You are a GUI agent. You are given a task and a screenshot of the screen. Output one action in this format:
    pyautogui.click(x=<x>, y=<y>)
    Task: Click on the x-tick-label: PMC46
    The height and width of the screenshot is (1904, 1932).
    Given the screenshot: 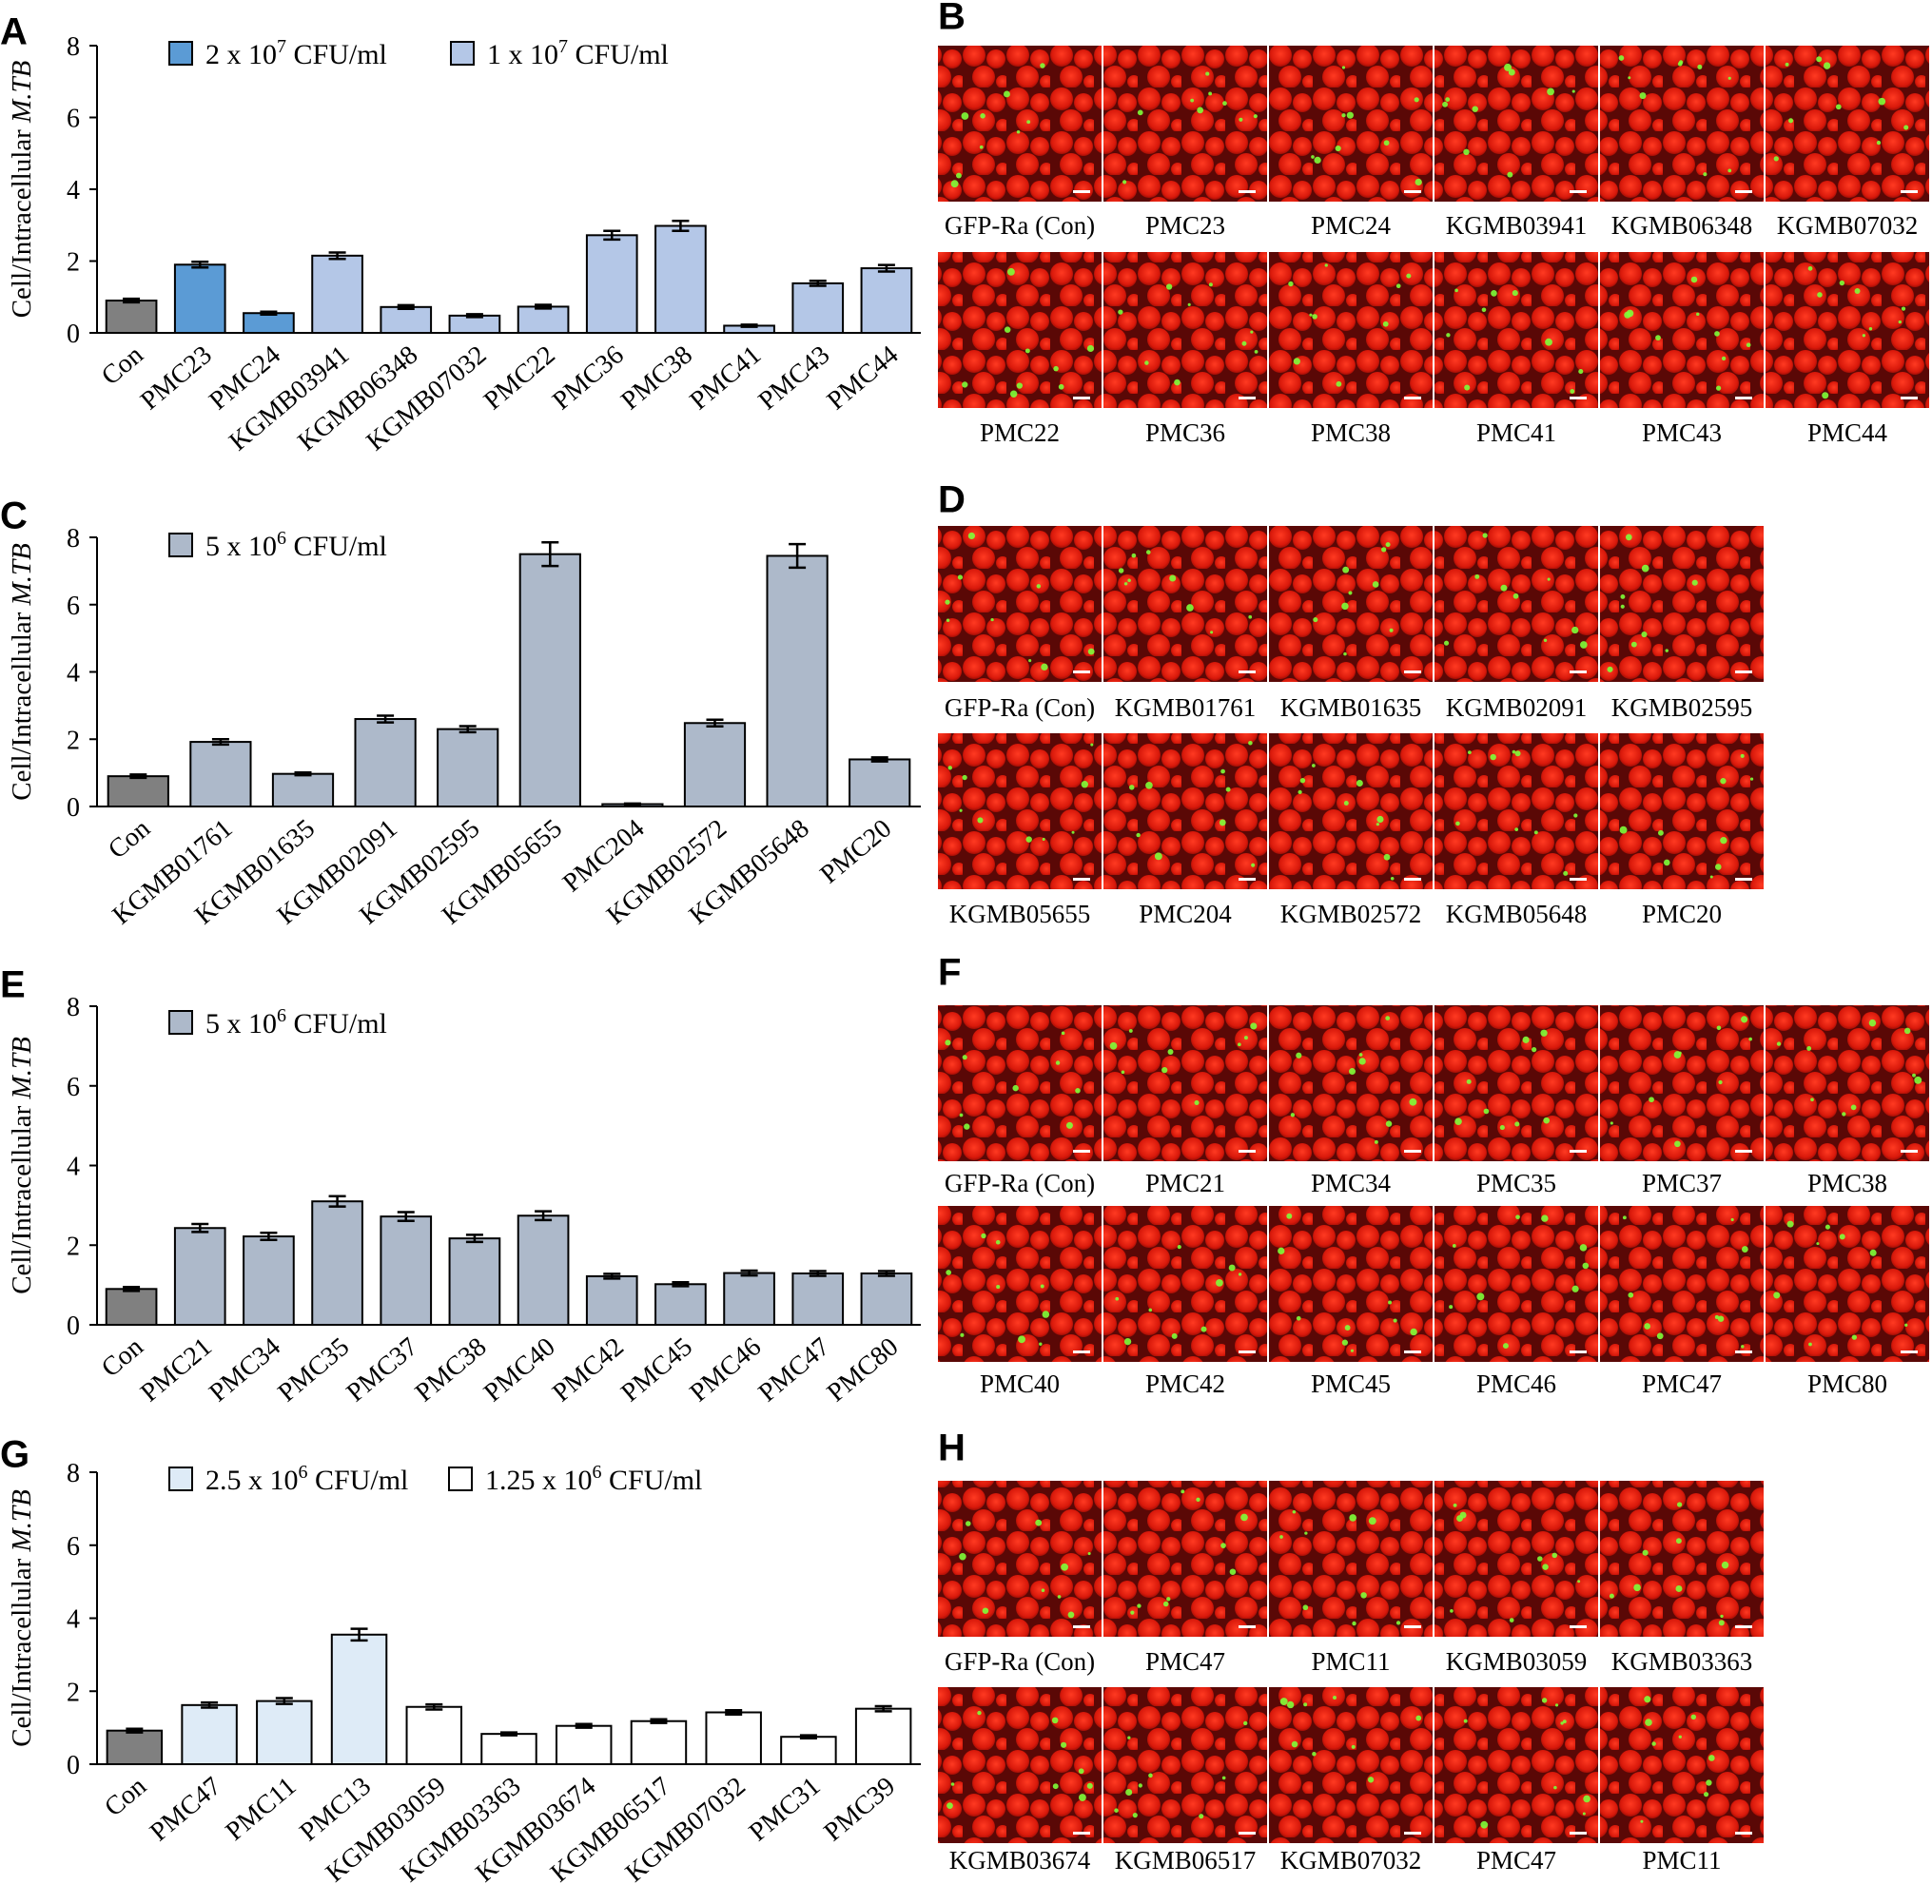 What is the action you would take?
    pyautogui.click(x=726, y=1371)
    